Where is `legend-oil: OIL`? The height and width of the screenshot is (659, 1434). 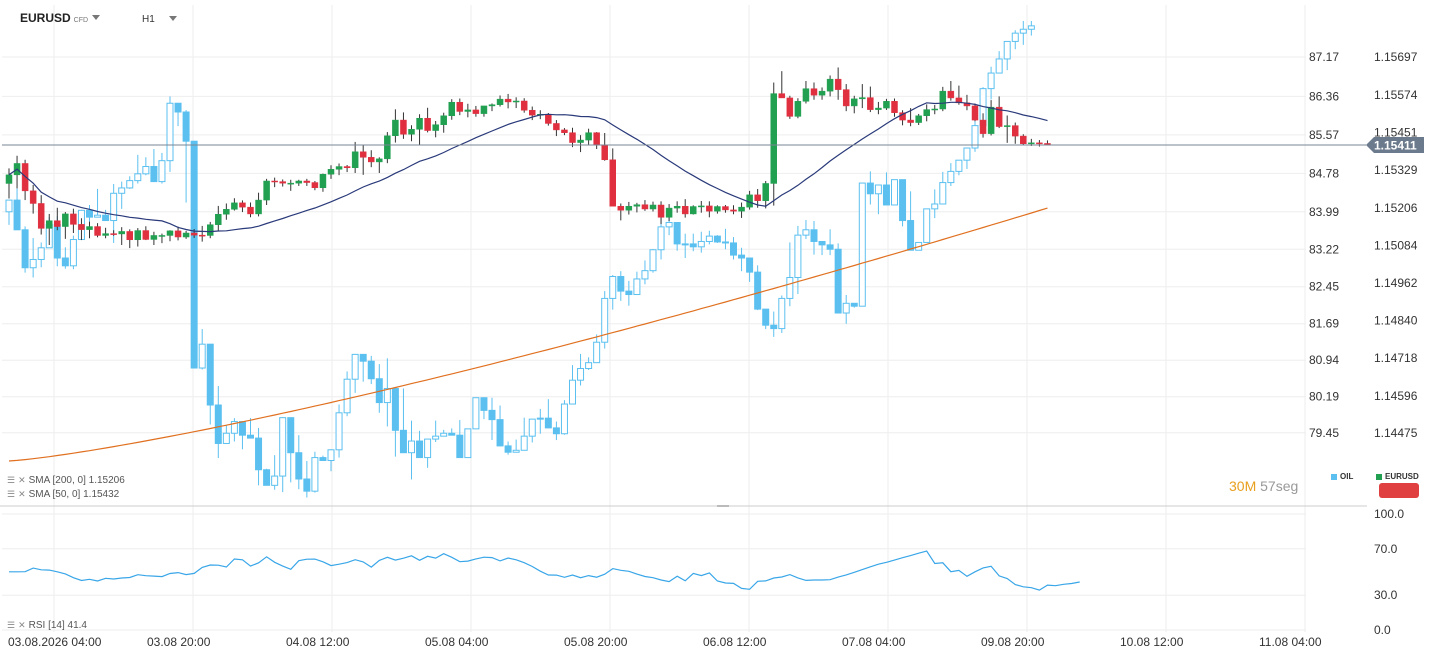
legend-oil: OIL is located at coordinates (1342, 476).